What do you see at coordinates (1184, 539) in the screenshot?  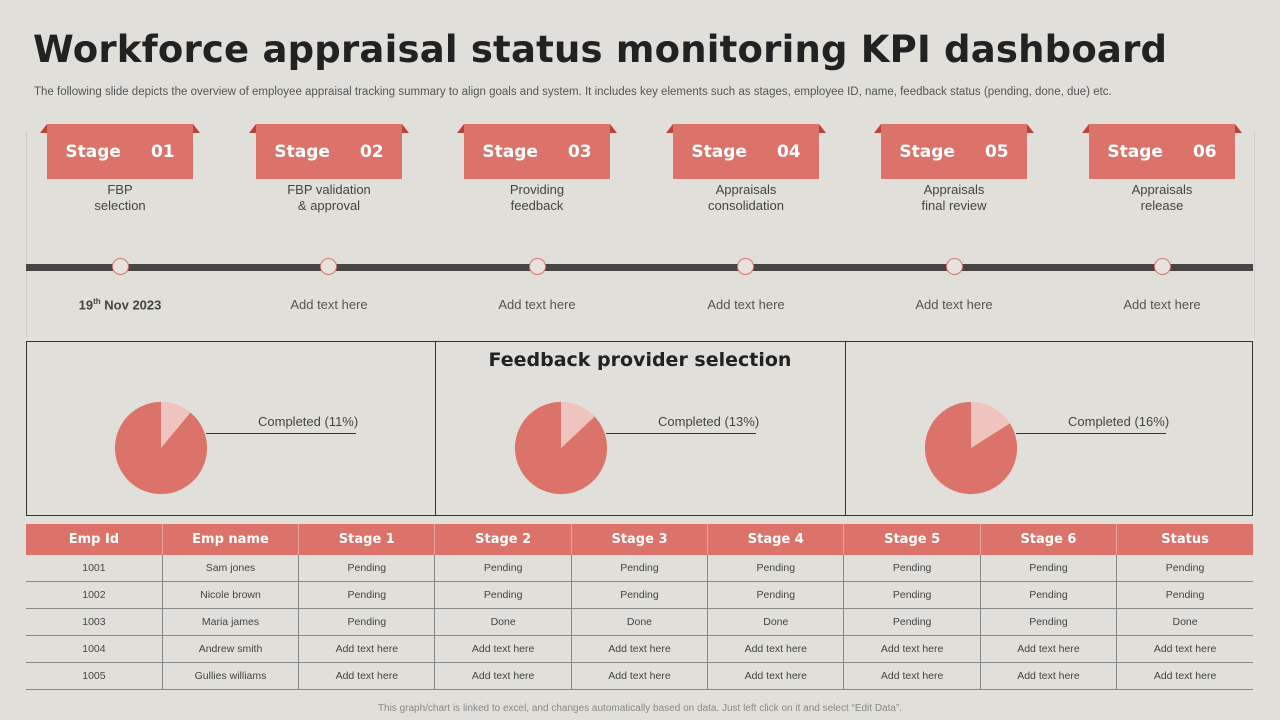 I see `column-header: Status` at bounding box center [1184, 539].